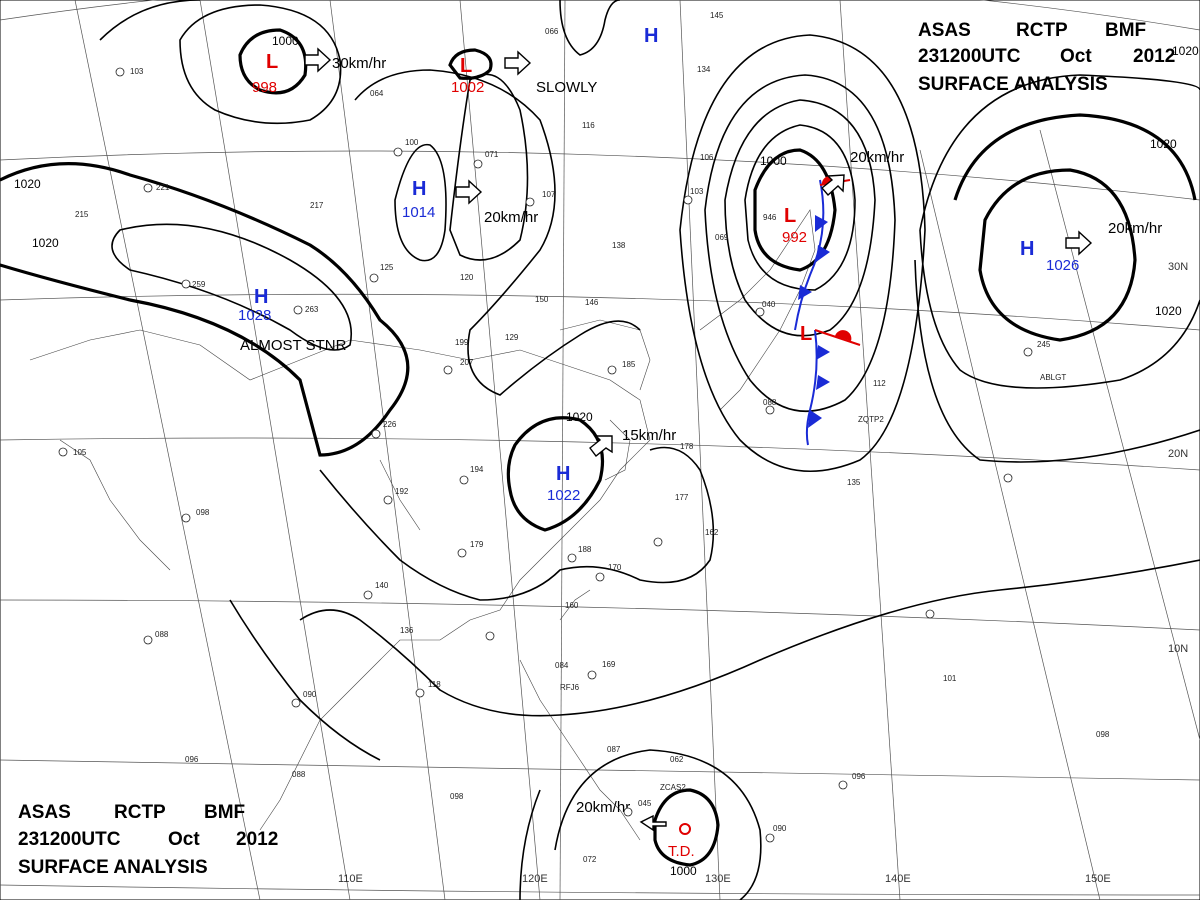  Describe the element at coordinates (877, 157) in the screenshot. I see `low-japan-motion: 20km/hr` at that location.